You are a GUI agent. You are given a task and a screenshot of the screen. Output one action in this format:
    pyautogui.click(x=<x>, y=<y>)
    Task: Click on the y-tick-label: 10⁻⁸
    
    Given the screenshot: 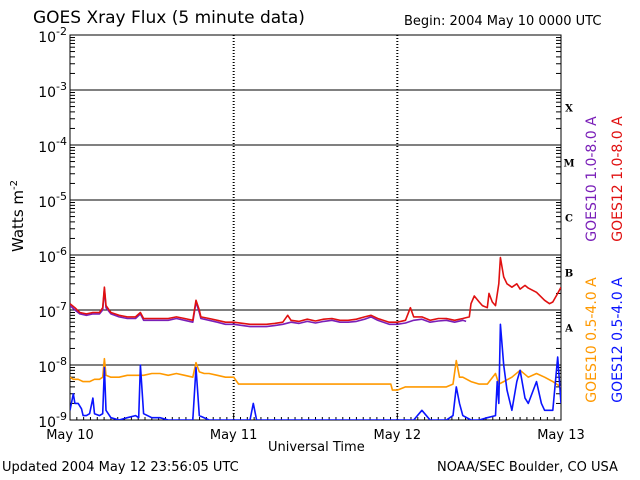 What is the action you would take?
    pyautogui.click(x=52, y=365)
    